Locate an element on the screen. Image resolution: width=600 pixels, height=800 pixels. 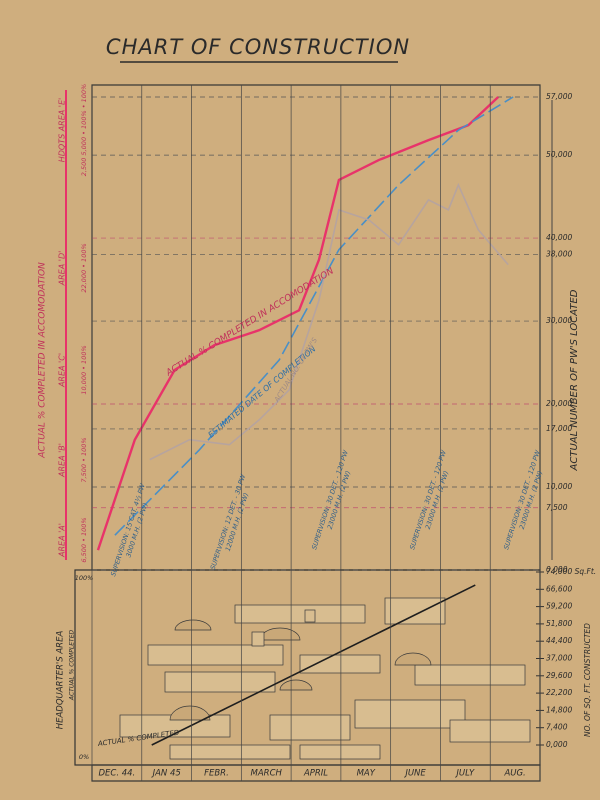
series-line is located at coordinates (313, 665).